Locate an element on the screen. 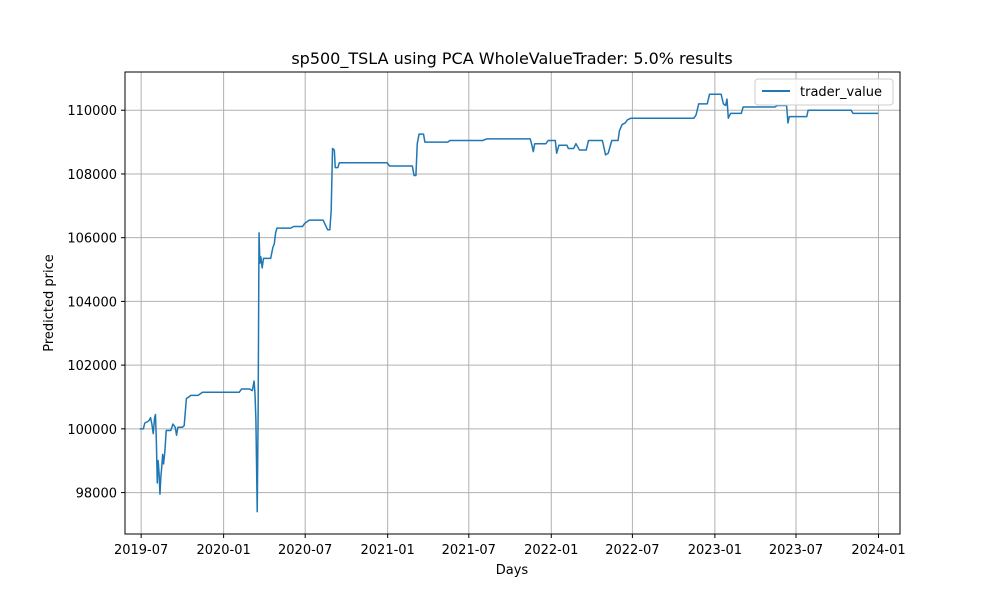  x-tick-label: 2021-01 is located at coordinates (388, 550).